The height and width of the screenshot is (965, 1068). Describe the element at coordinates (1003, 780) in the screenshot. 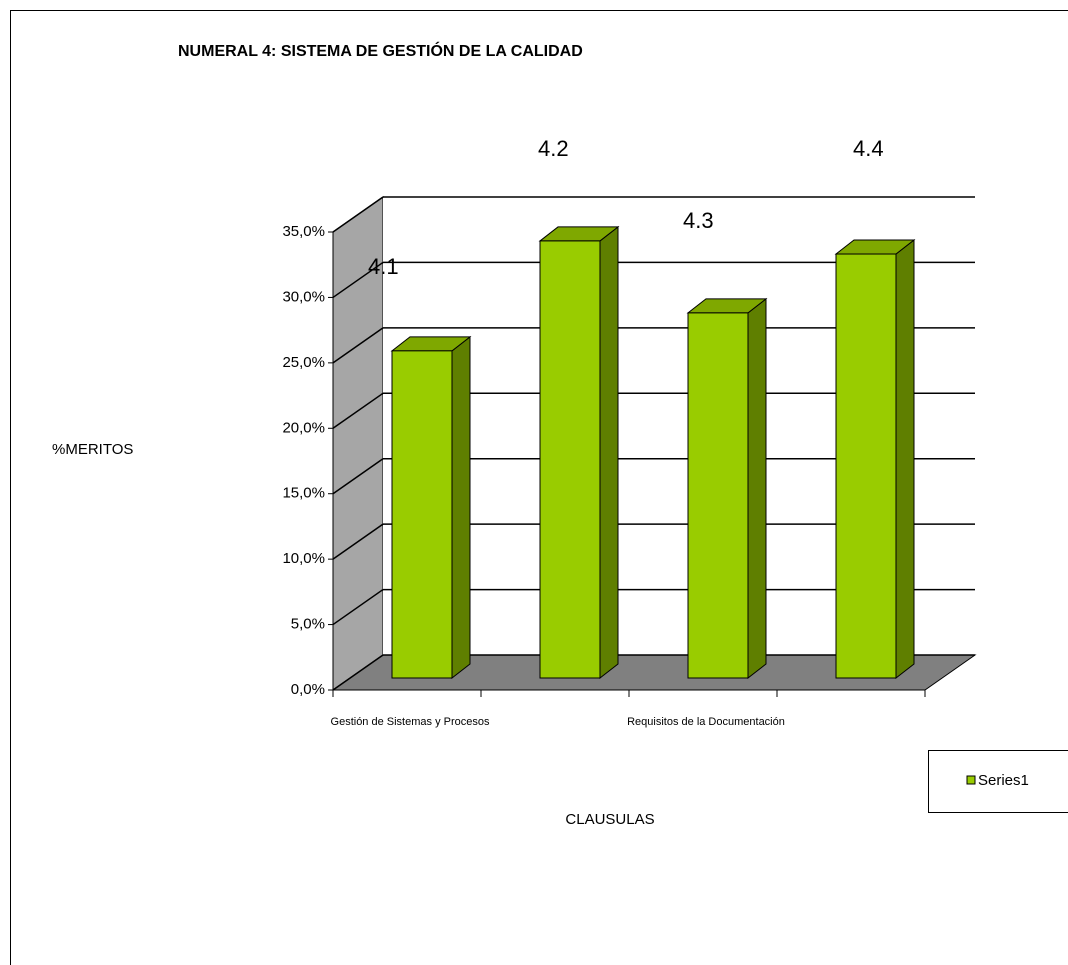

I see `legend-label: Series1` at that location.